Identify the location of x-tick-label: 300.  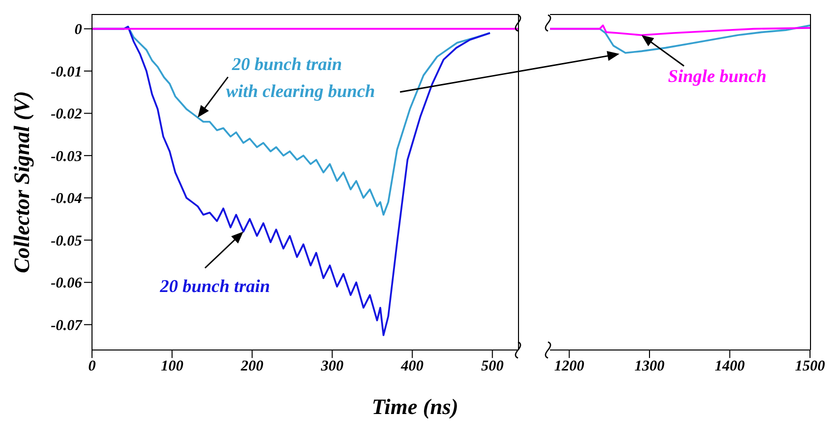
(332, 366).